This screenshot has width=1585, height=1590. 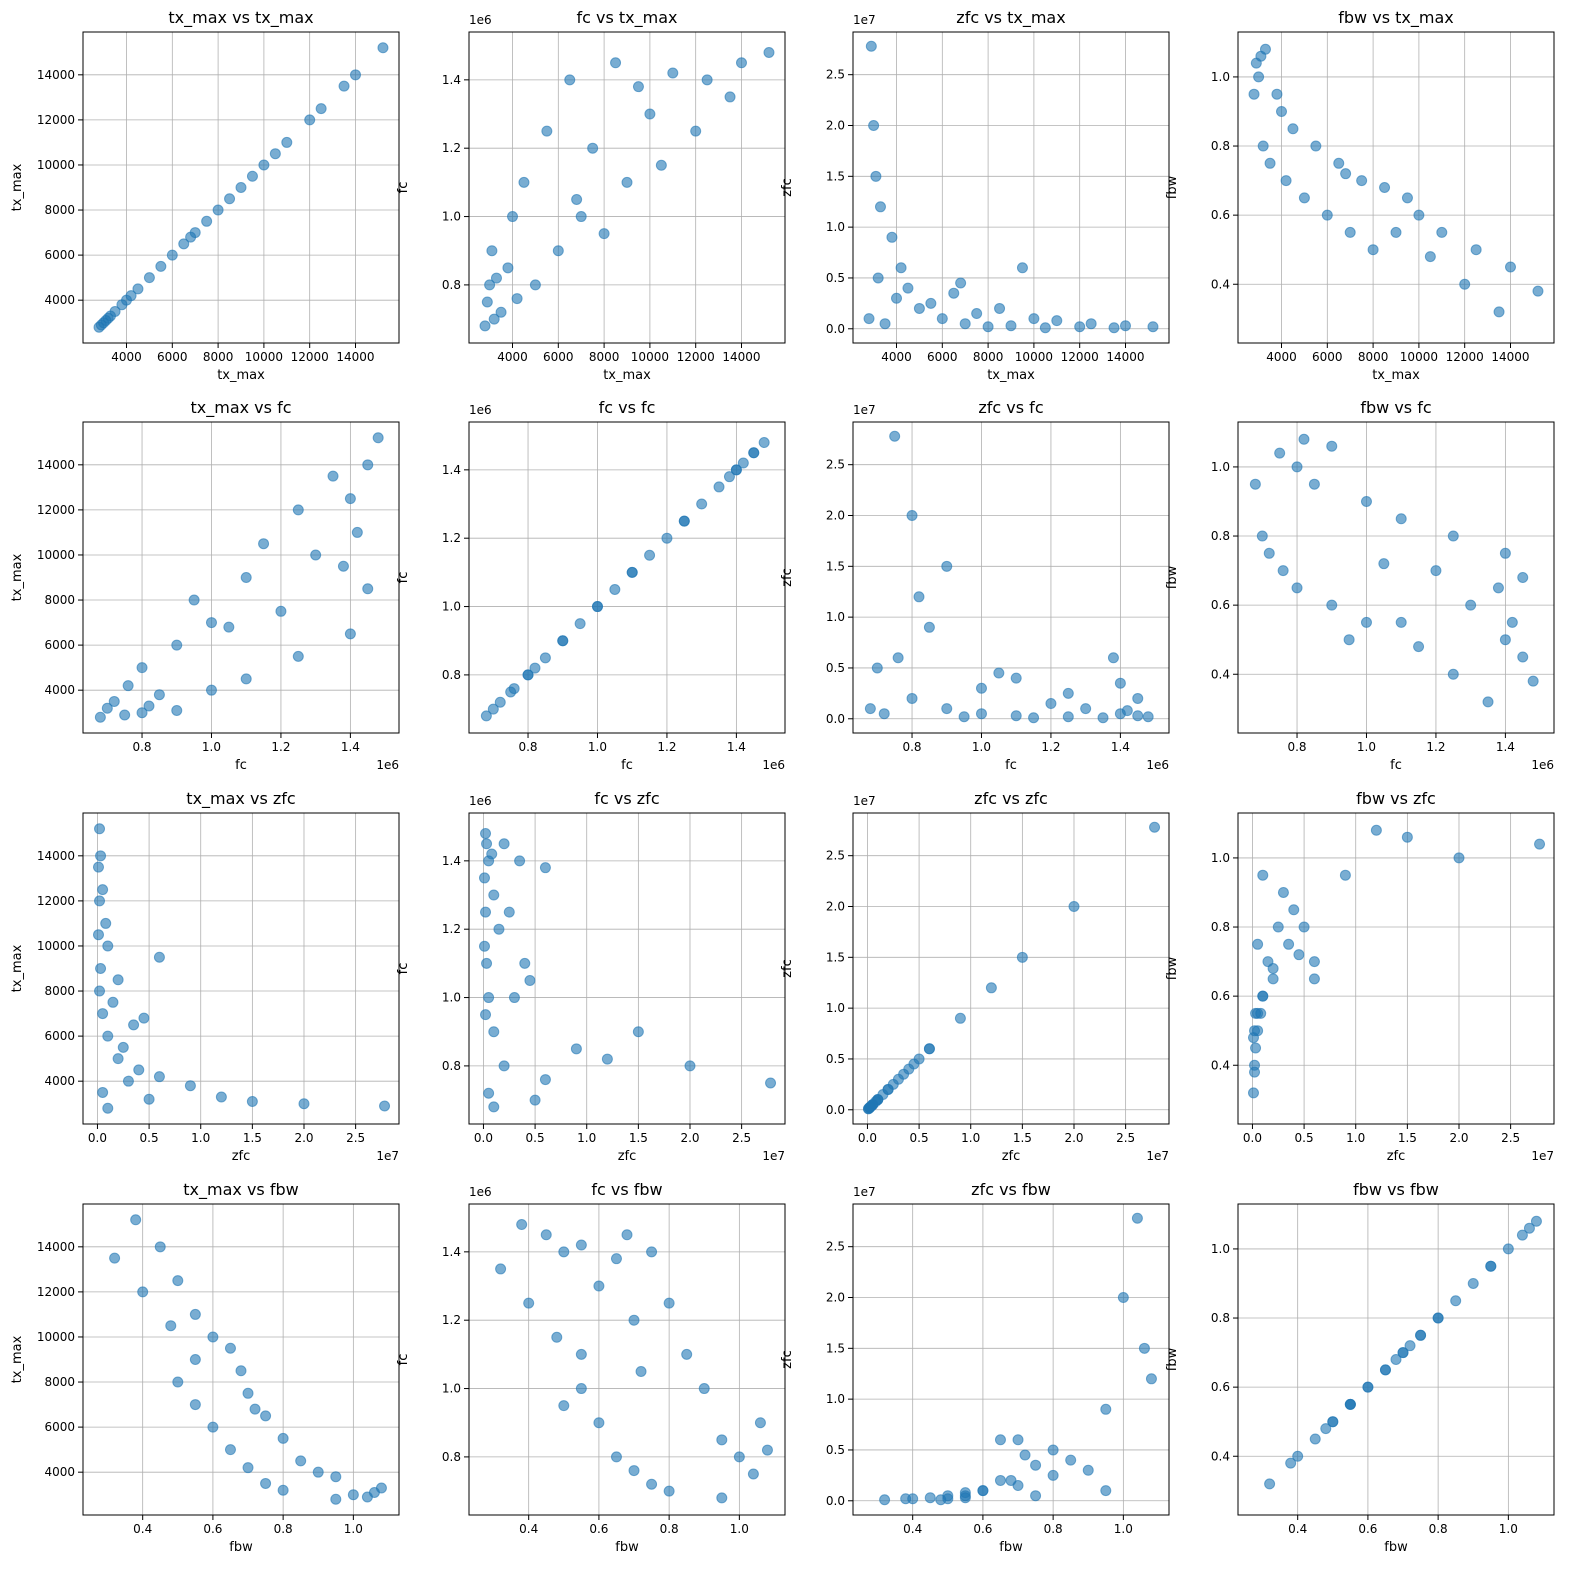 I want to click on y-tick-label: 12000, so click(x=56, y=120).